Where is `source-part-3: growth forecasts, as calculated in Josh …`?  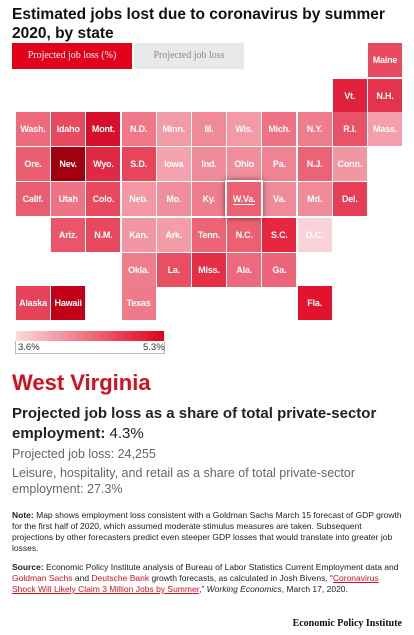
source-part-3: growth forecasts, as calculated in Josh … is located at coordinates (242, 578).